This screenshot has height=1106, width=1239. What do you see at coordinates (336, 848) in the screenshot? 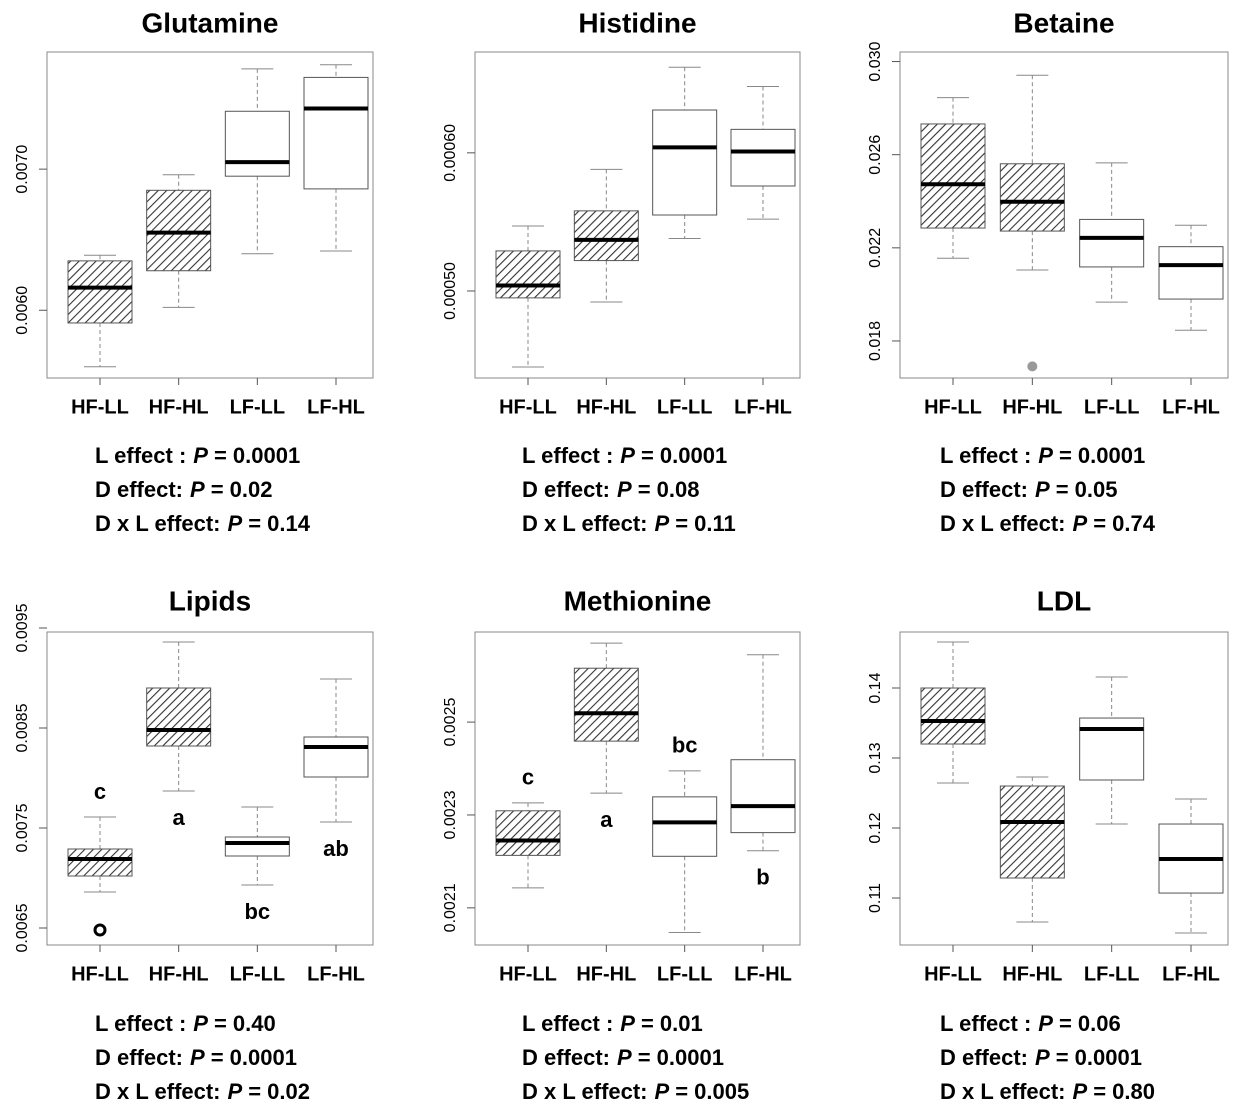
I see `group-letter: ab` at bounding box center [336, 848].